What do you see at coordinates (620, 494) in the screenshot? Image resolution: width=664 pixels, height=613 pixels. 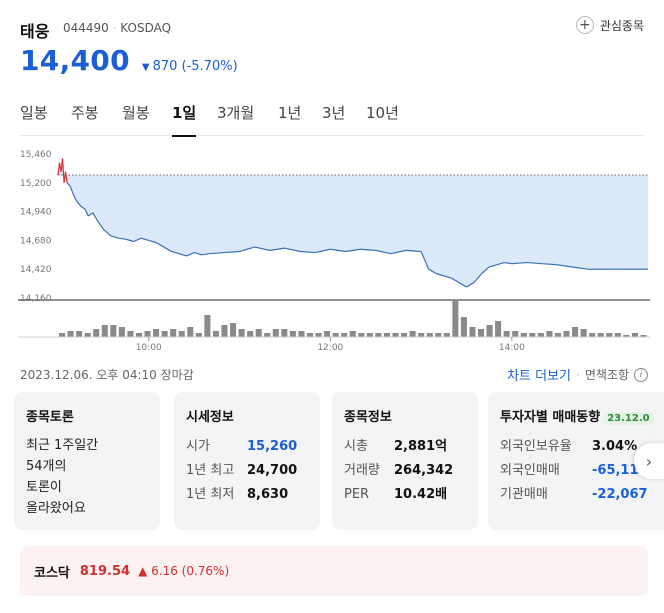 I see `investor-value: -22,067` at bounding box center [620, 494].